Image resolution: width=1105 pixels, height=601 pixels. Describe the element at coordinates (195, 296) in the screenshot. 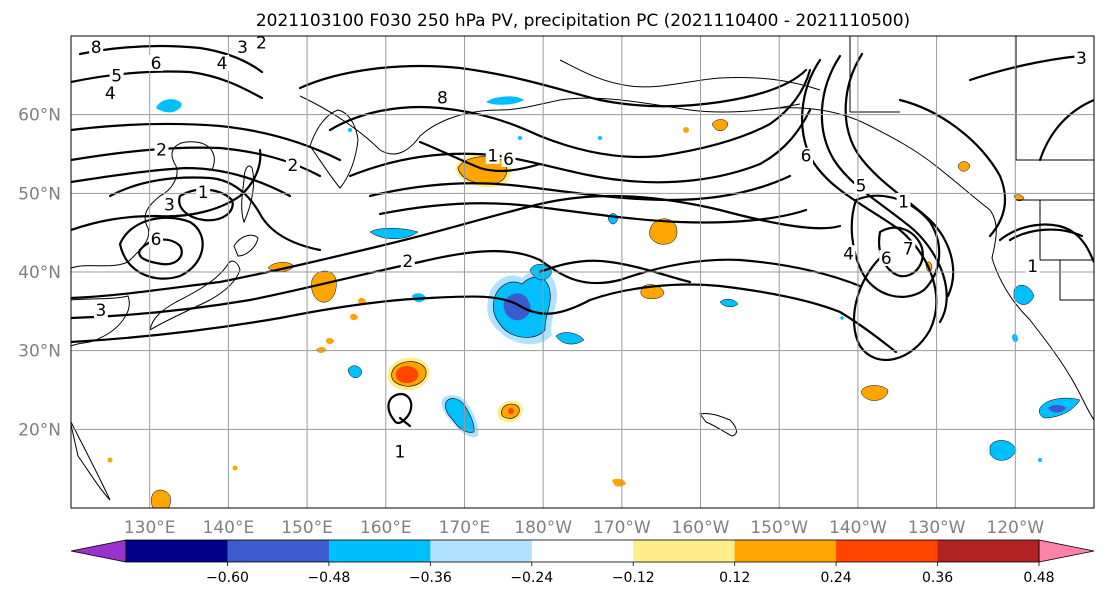

I see `japan-honshu` at that location.